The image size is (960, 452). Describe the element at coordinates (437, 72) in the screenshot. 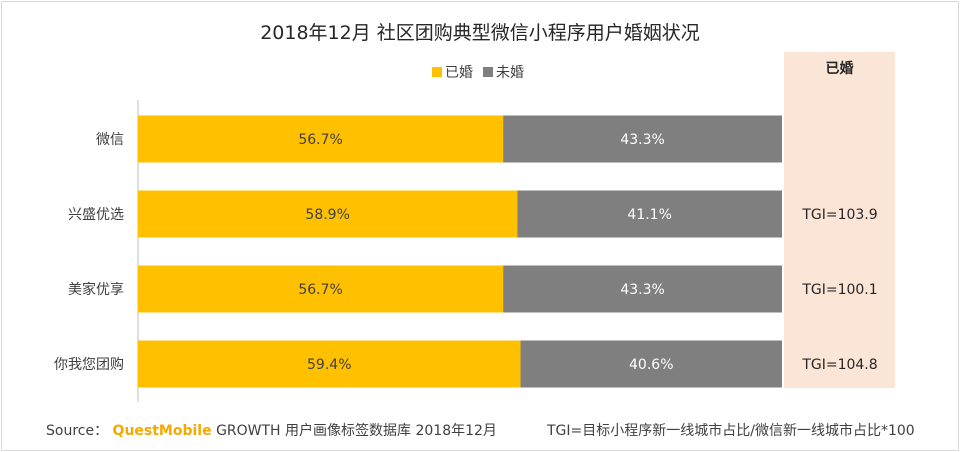

I see `legend-swatch-married` at that location.